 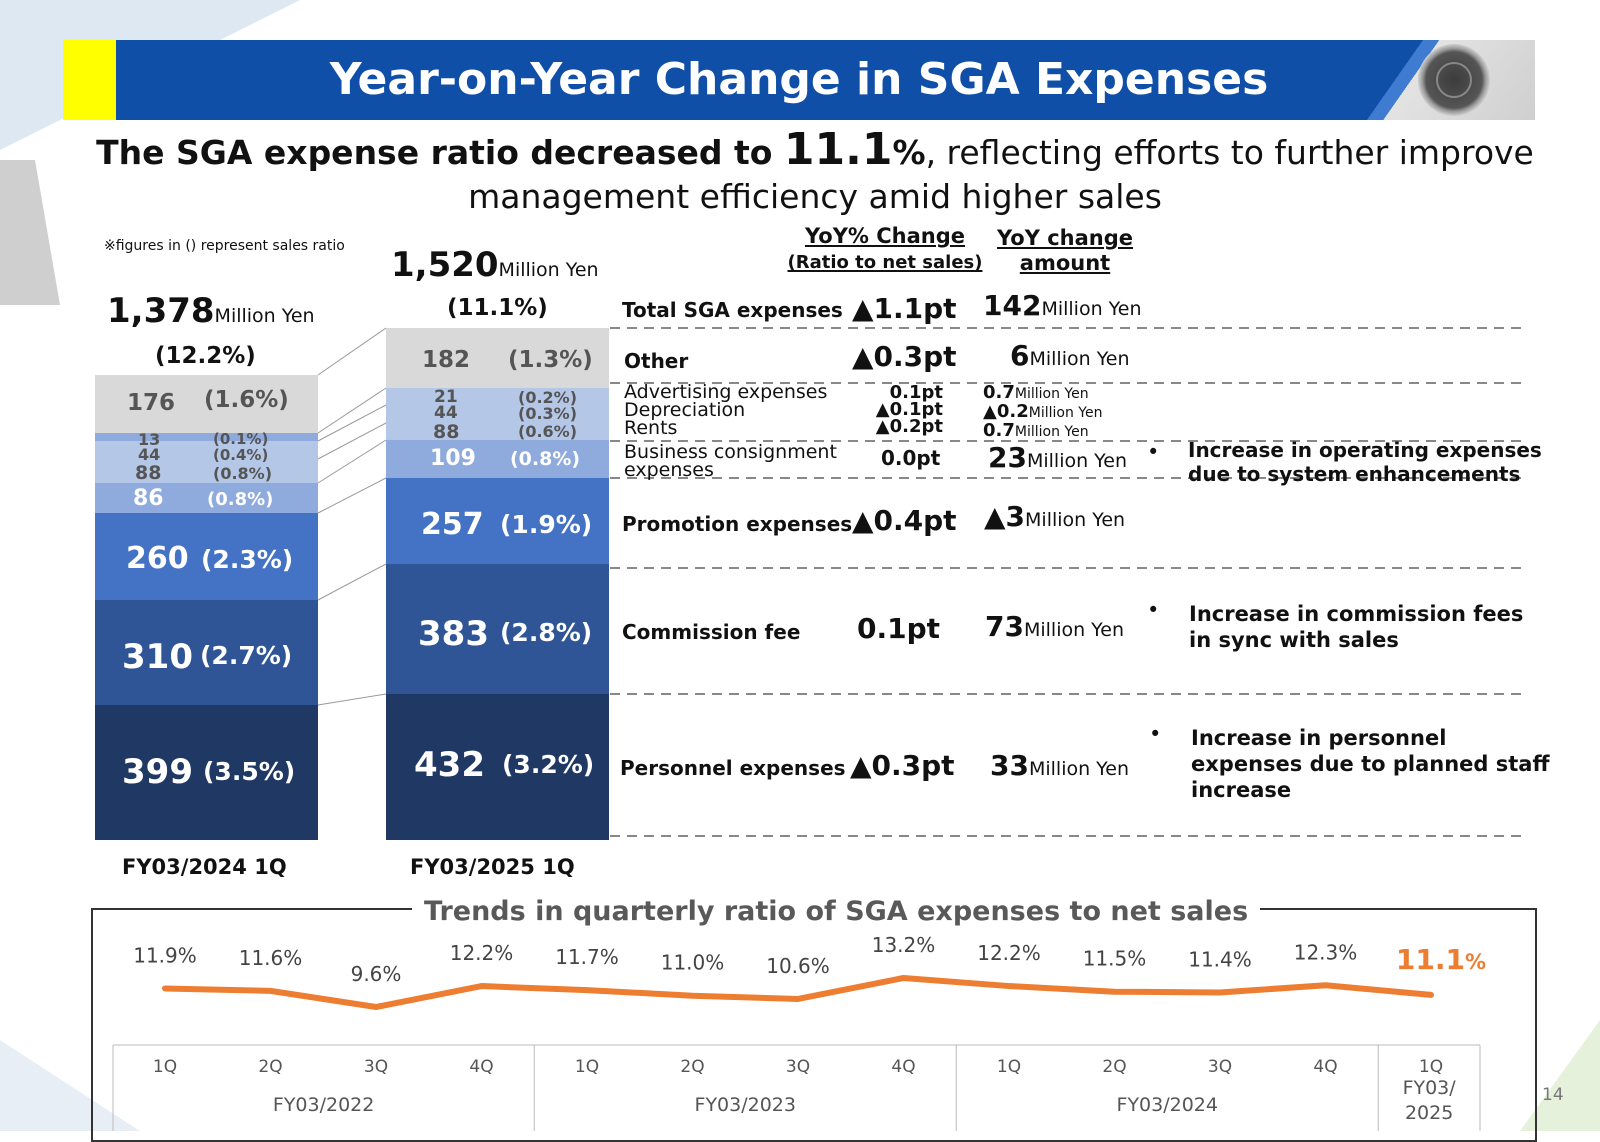 I want to click on row-pt-other: ▲0.3pt, so click(x=904, y=356).